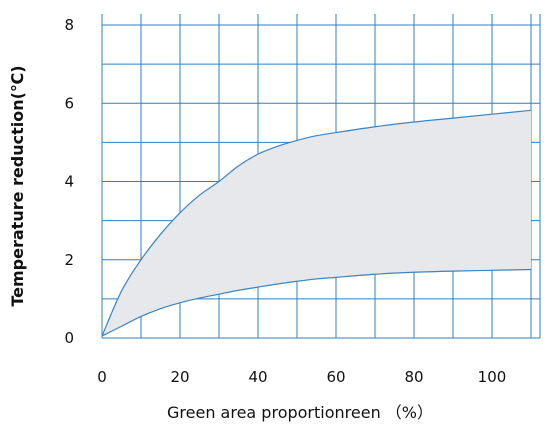 The width and height of the screenshot is (550, 431). What do you see at coordinates (69, 25) in the screenshot?
I see `y-tick-label: 8` at bounding box center [69, 25].